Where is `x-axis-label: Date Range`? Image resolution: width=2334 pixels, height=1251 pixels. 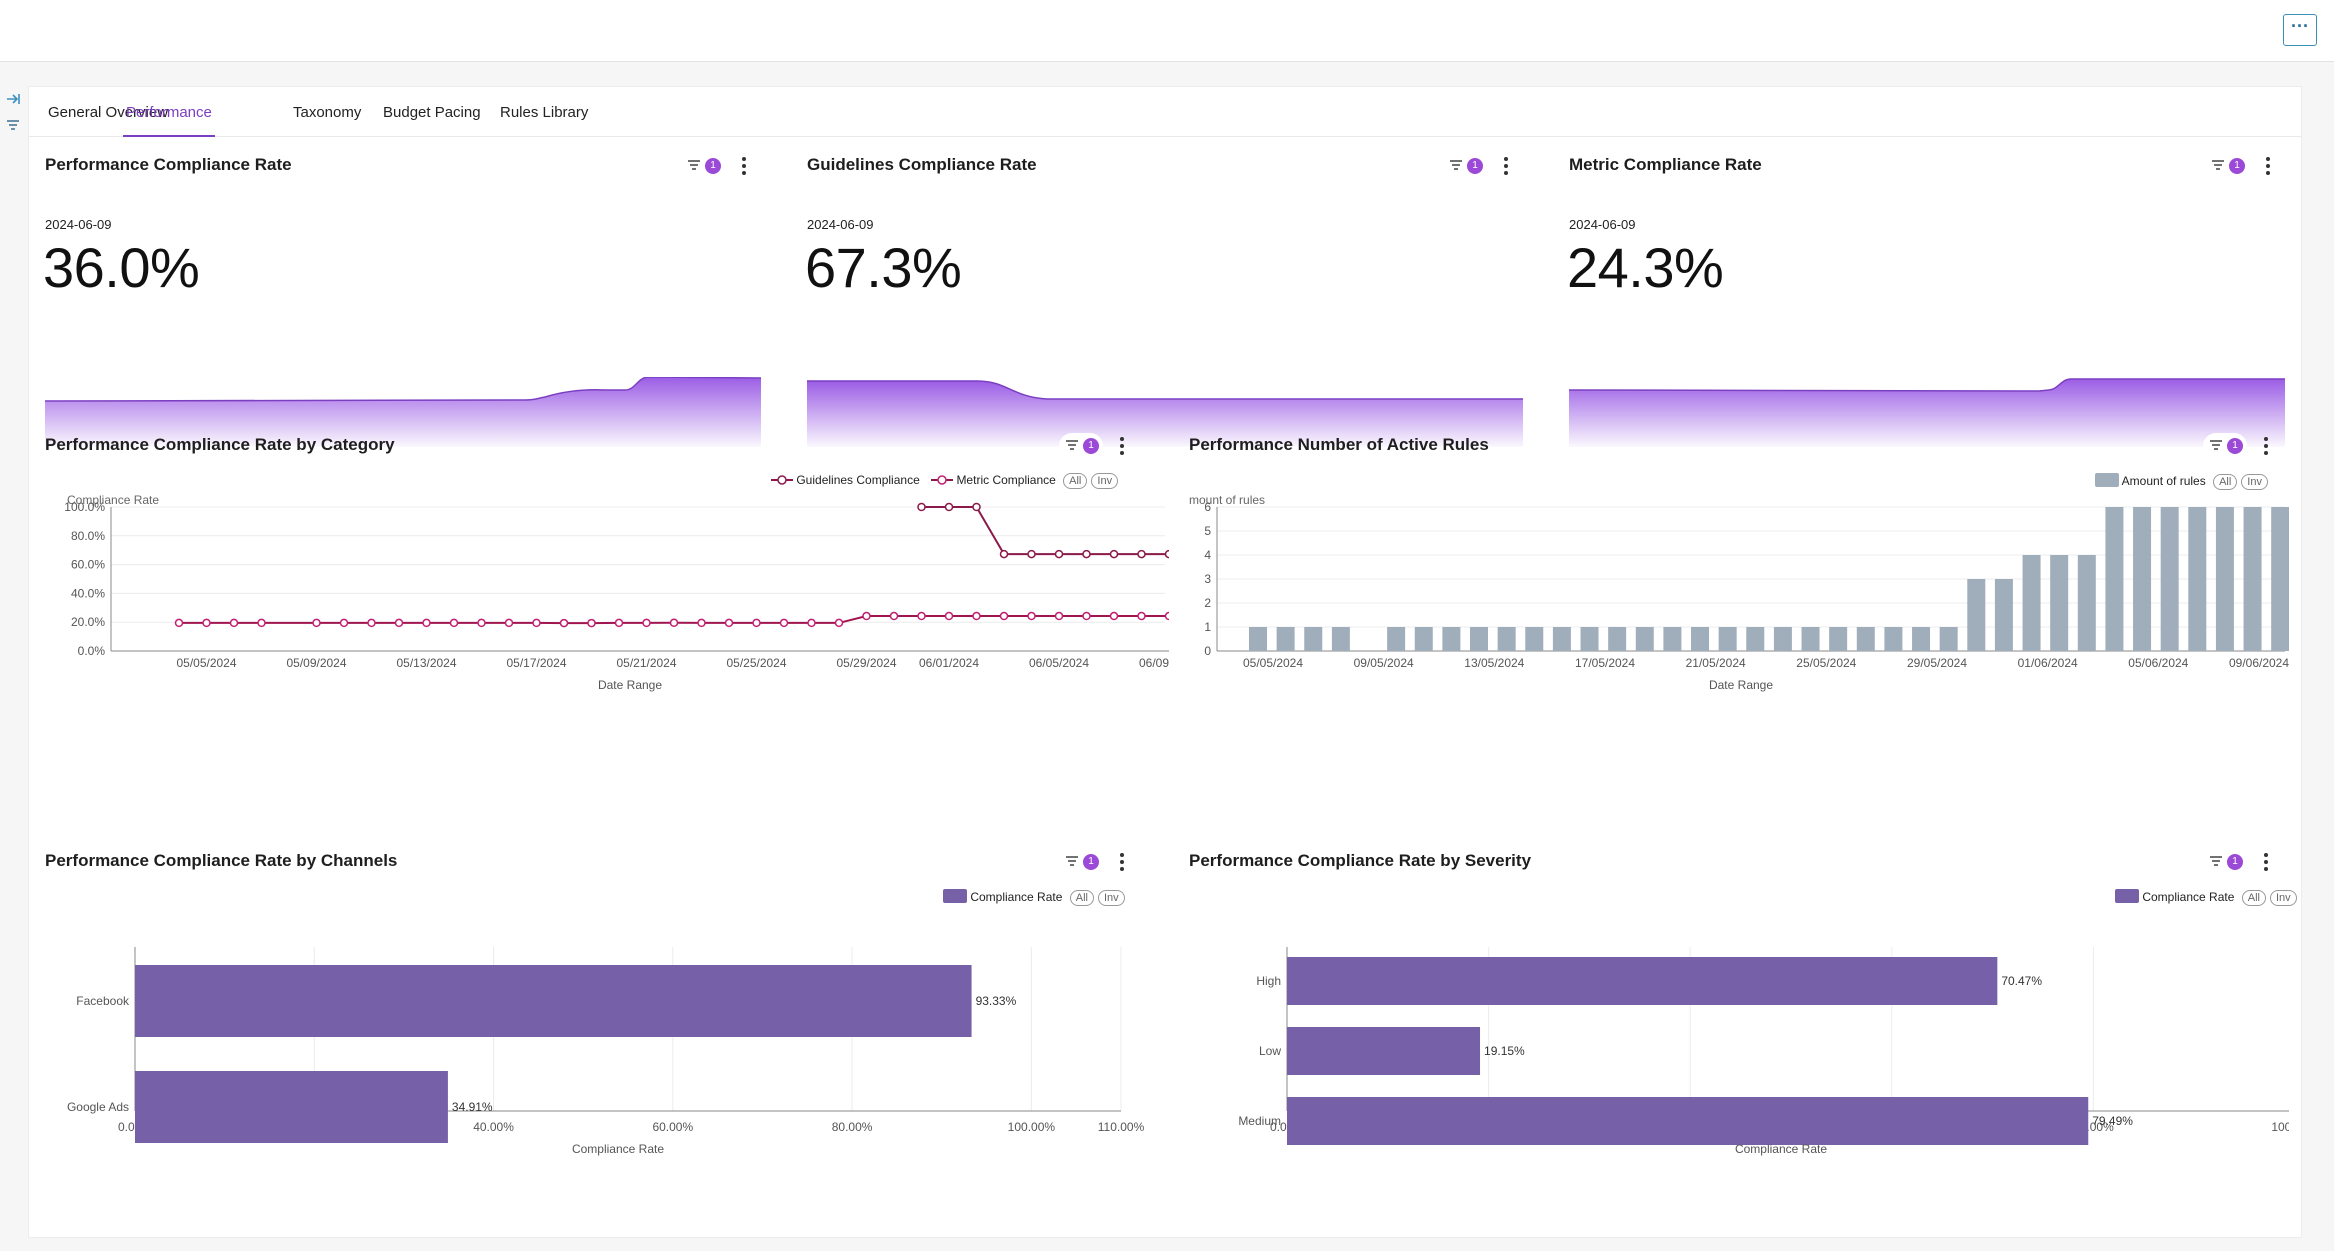 x-axis-label: Date Range is located at coordinates (1741, 685).